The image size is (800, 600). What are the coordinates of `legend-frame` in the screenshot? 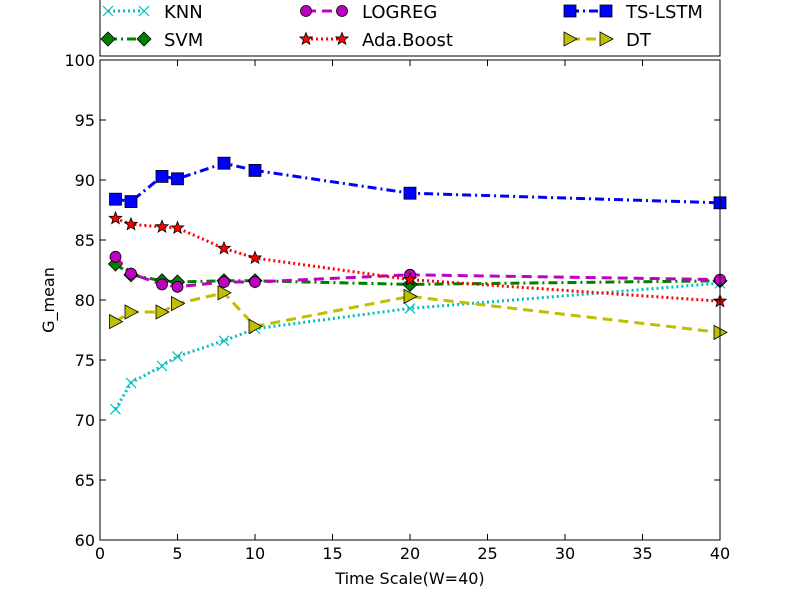 It's located at (410, 28).